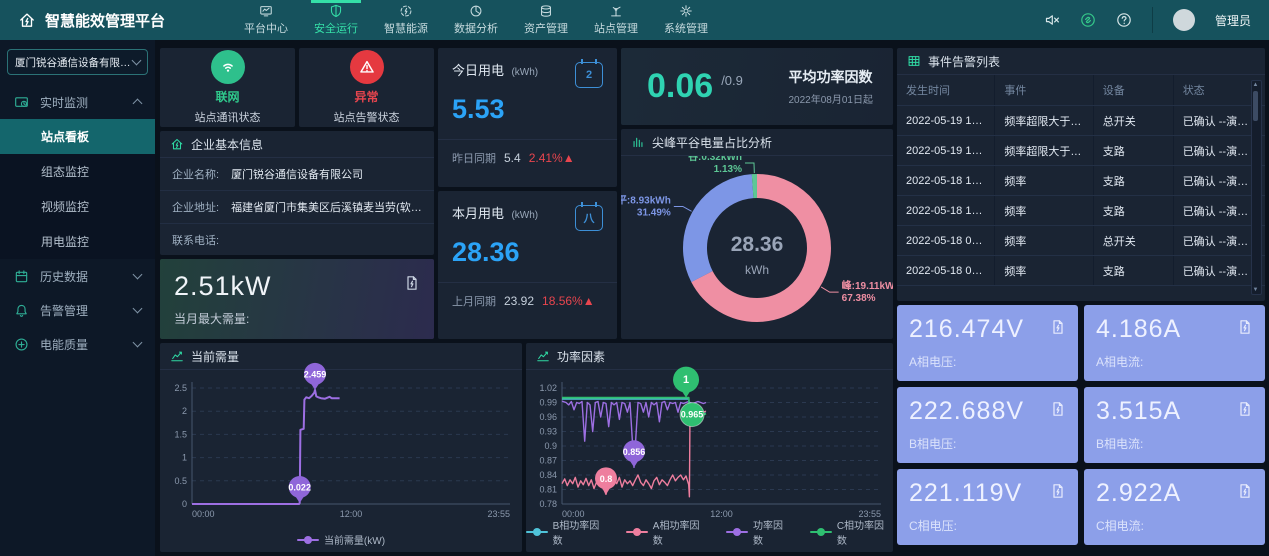  I want to click on sidebar-group-电能质量: 电能质量, so click(77, 344).